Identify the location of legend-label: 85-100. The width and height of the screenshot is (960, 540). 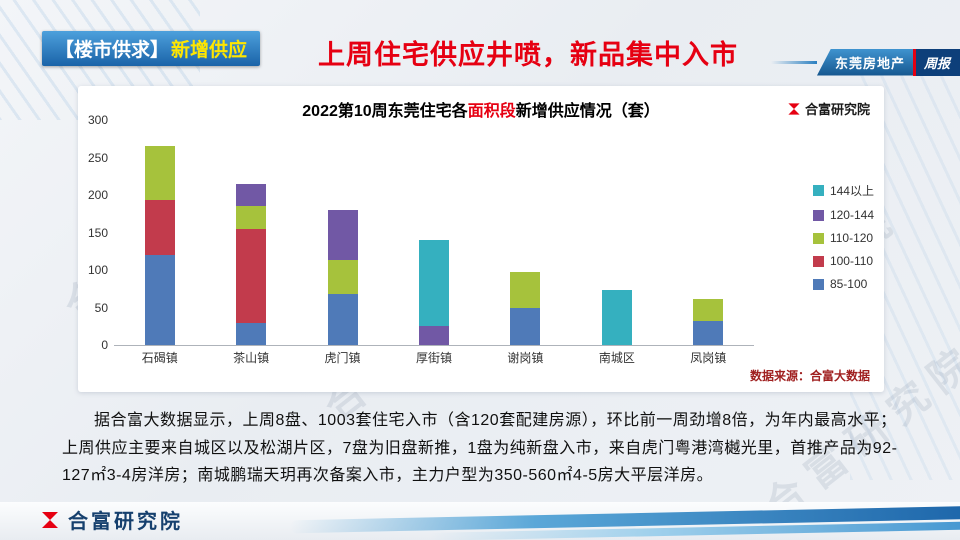
(848, 284).